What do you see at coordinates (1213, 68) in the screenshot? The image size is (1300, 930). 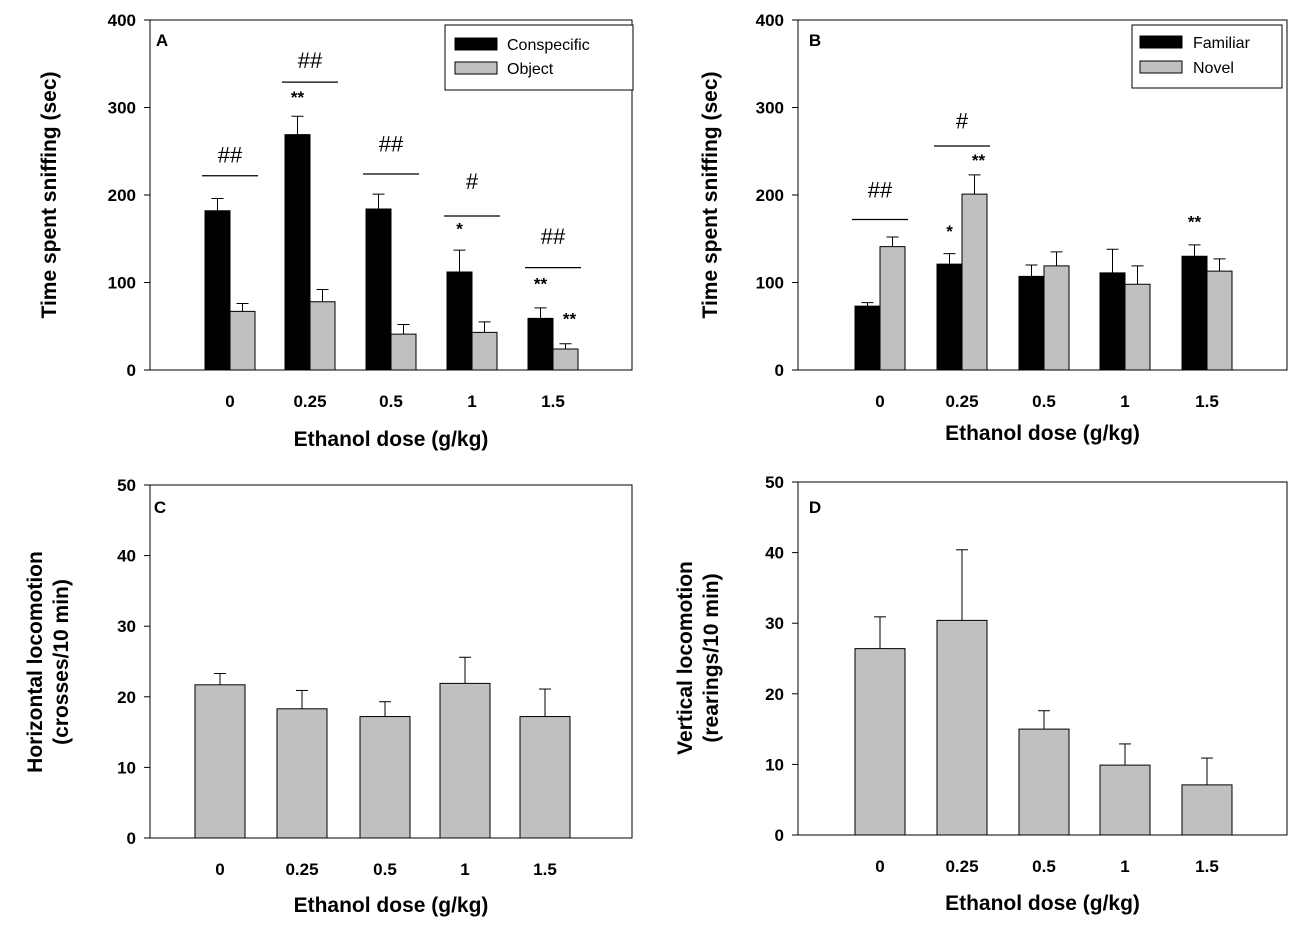 I see `legend-label: Novel` at bounding box center [1213, 68].